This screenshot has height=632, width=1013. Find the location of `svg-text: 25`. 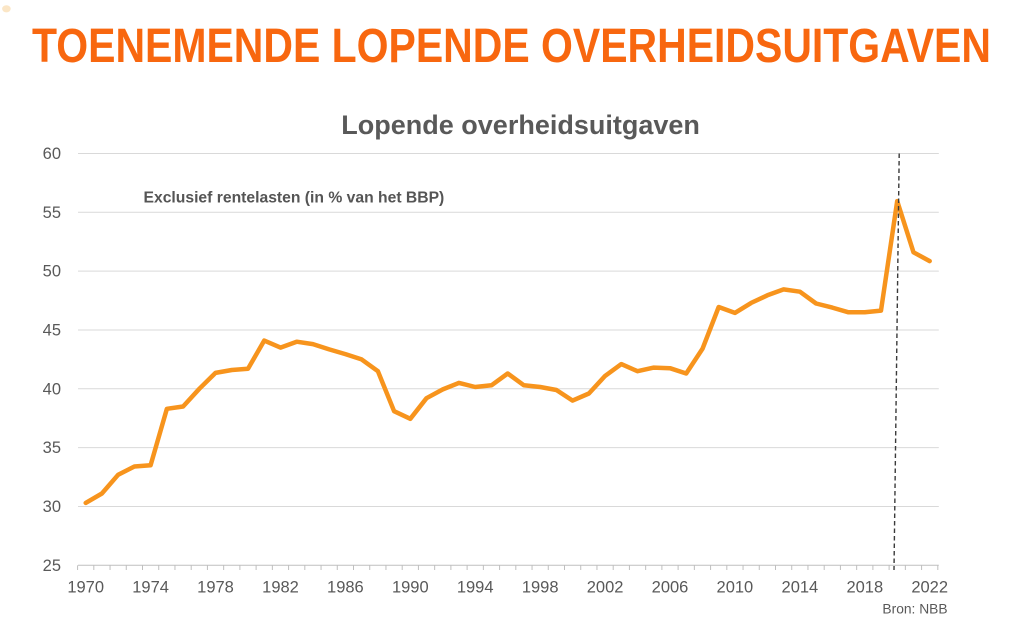

svg-text: 25 is located at coordinates (52, 566).